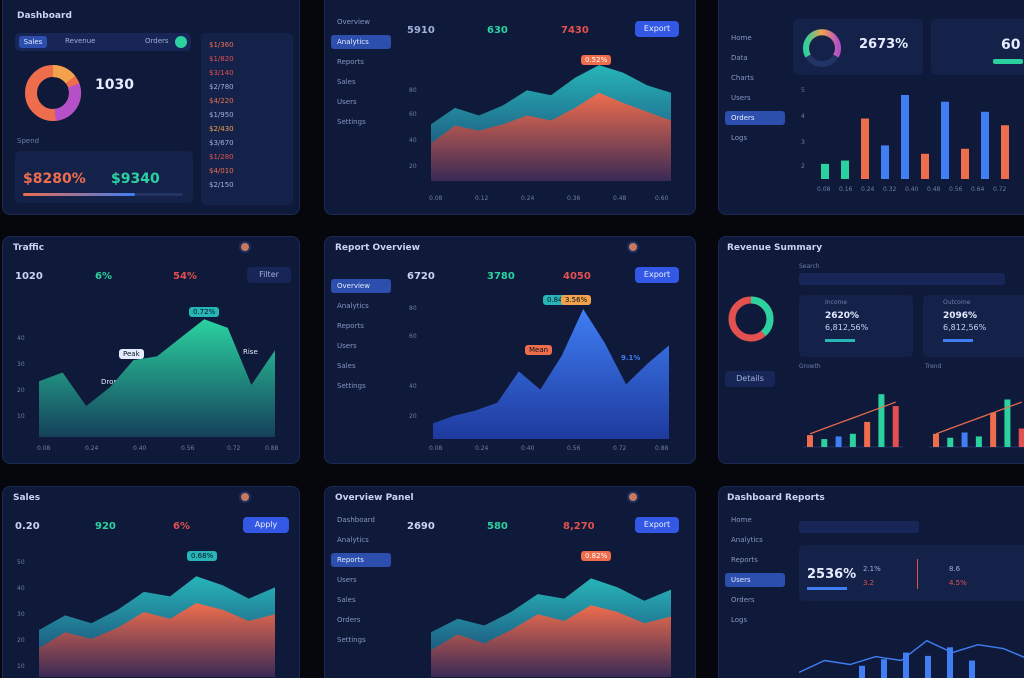  What do you see at coordinates (221, 185) in the screenshot?
I see `list-item: $2/150` at bounding box center [221, 185].